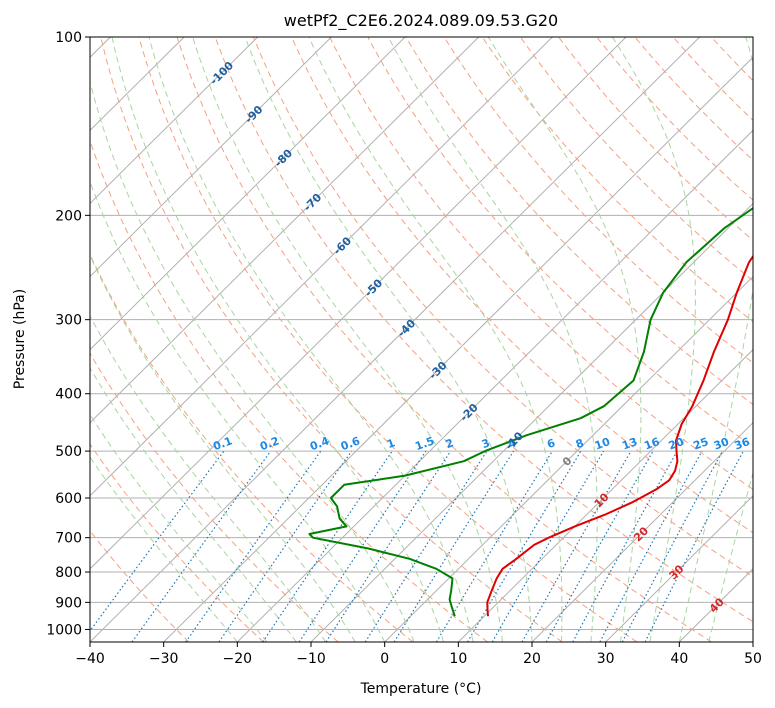  Describe the element at coordinates (68, 603) in the screenshot. I see `y-tick-label: 900` at that location.